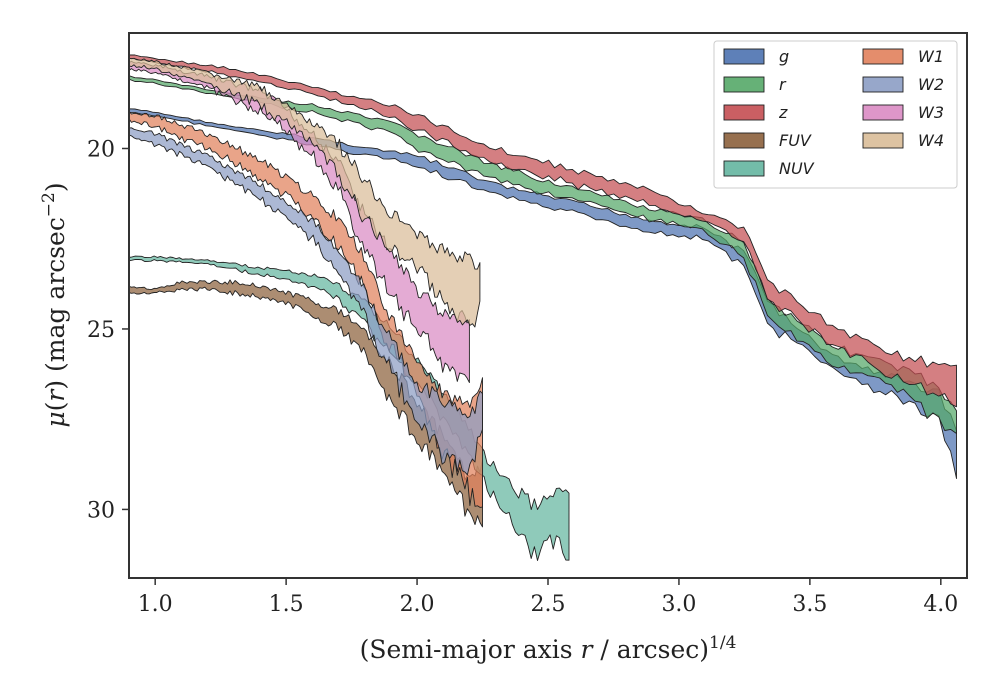 Image resolution: width=1000 pixels, height=700 pixels. Describe the element at coordinates (931, 140) in the screenshot. I see `legend-label-w4: W4` at that location.